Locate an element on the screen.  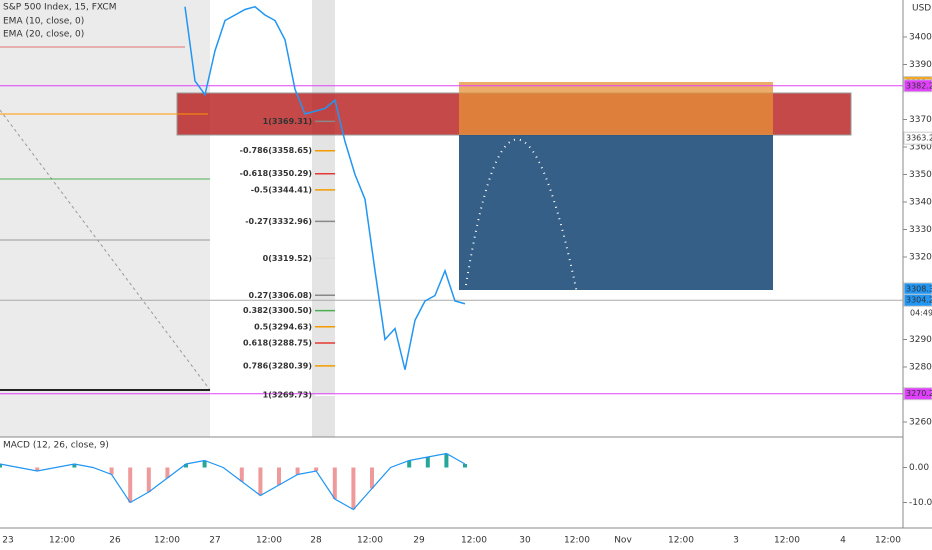
fib-label: 0.382(3300.50) is located at coordinates (277, 310).